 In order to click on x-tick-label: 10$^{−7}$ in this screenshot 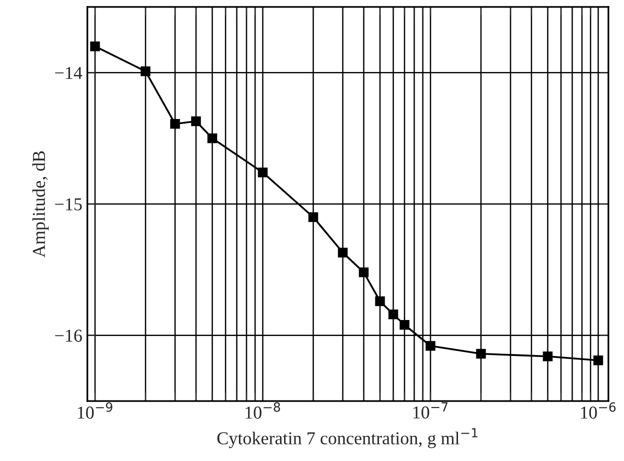, I will do `click(430, 410)`.